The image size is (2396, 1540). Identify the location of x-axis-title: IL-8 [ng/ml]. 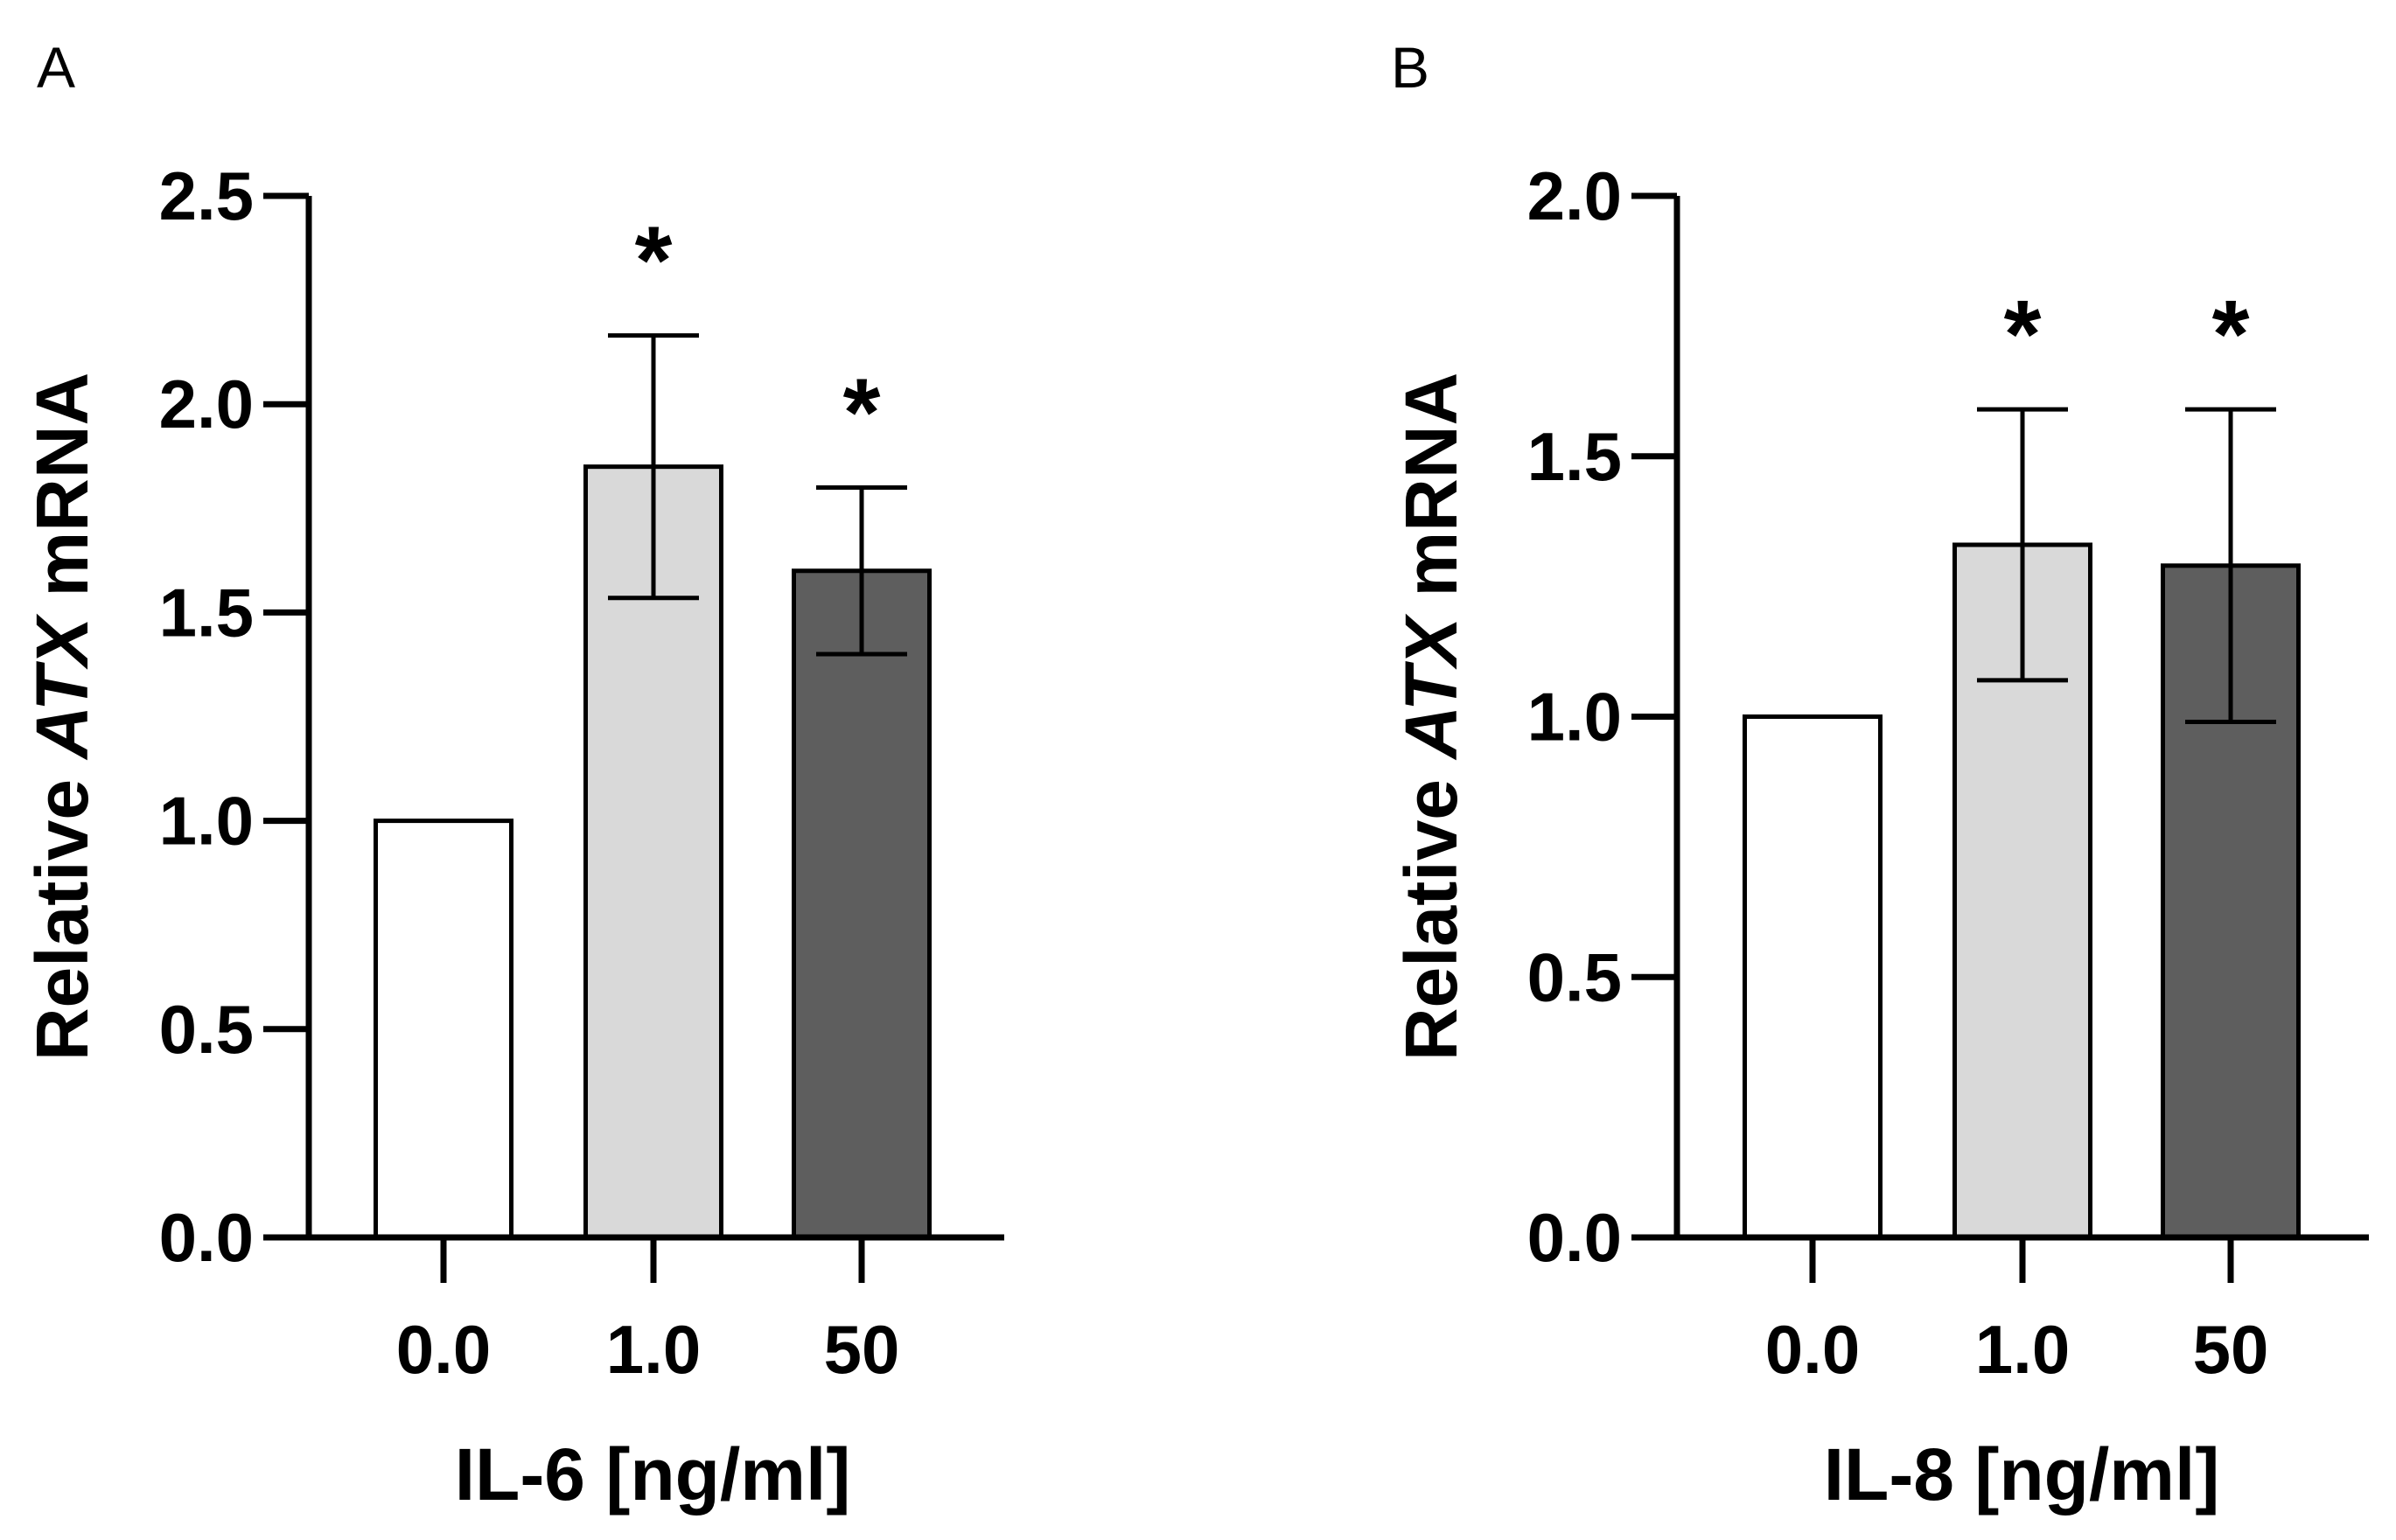
(2022, 1475).